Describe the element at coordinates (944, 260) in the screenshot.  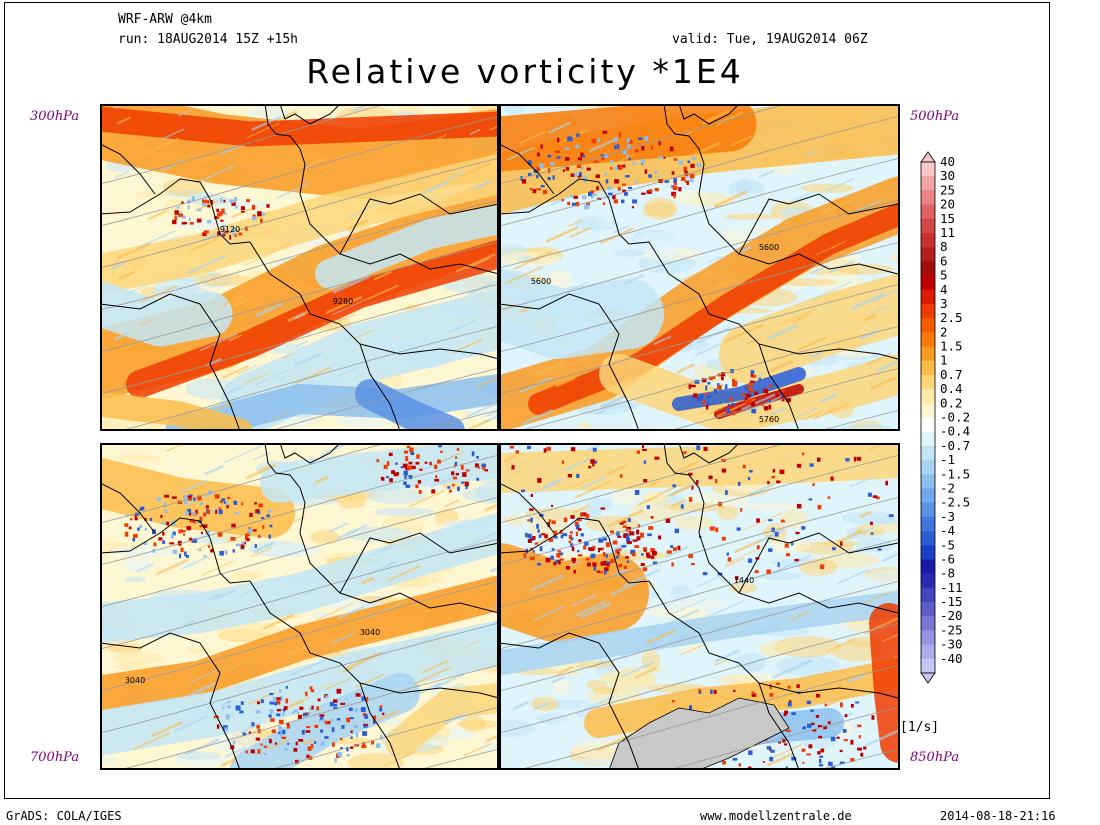
I see `colorbar-tick-label: 6` at that location.